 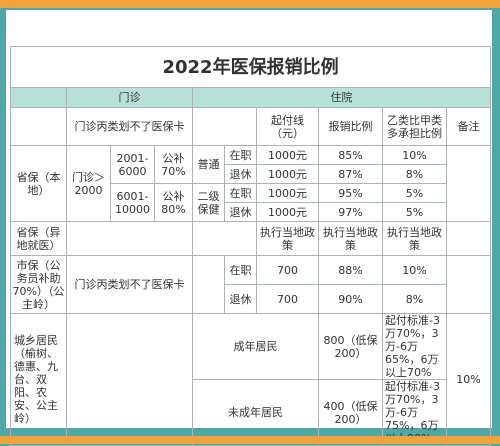 What do you see at coordinates (129, 97) in the screenshot?
I see `outpatient-header: 门诊` at bounding box center [129, 97].